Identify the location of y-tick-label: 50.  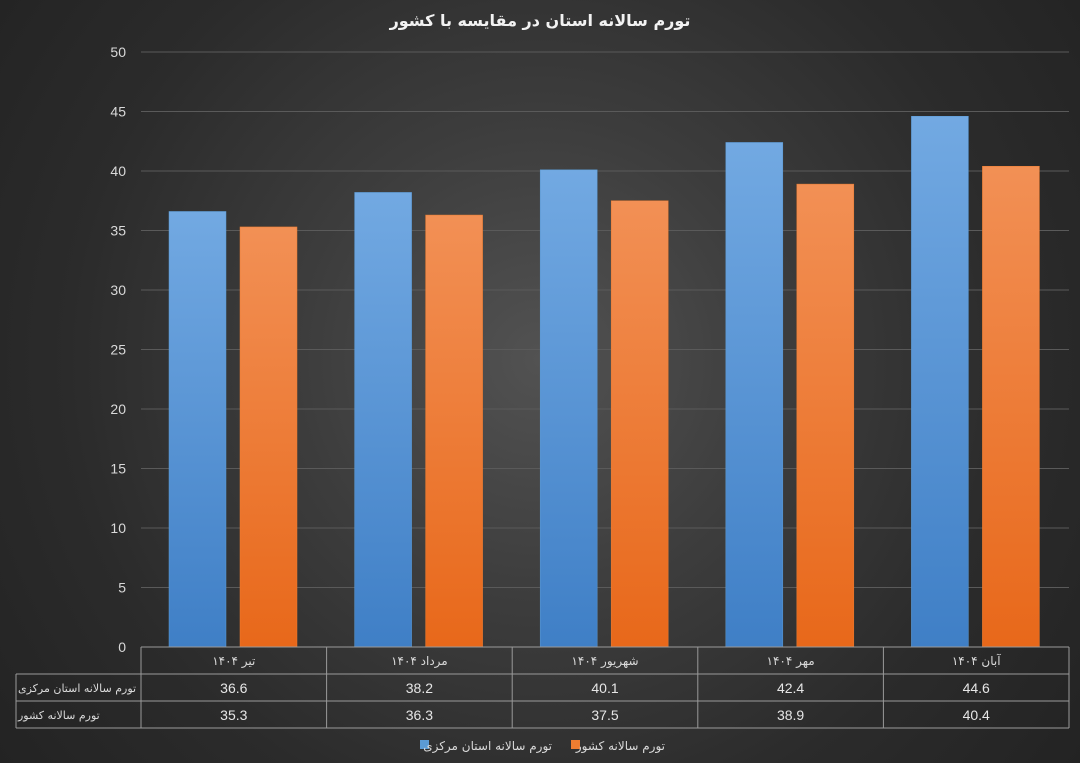
(118, 52).